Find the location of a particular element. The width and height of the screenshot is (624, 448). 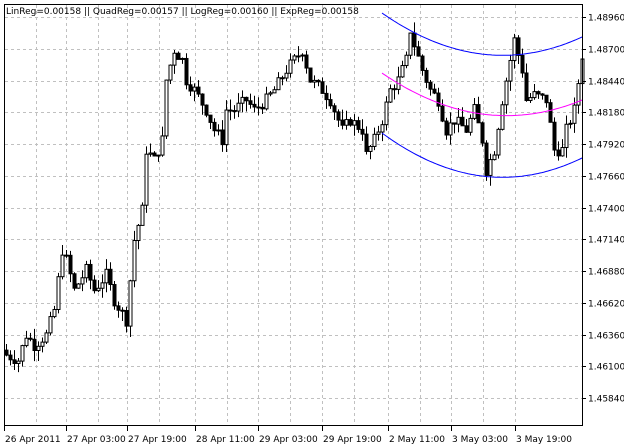

channel-middle-line is located at coordinates (482, 94).